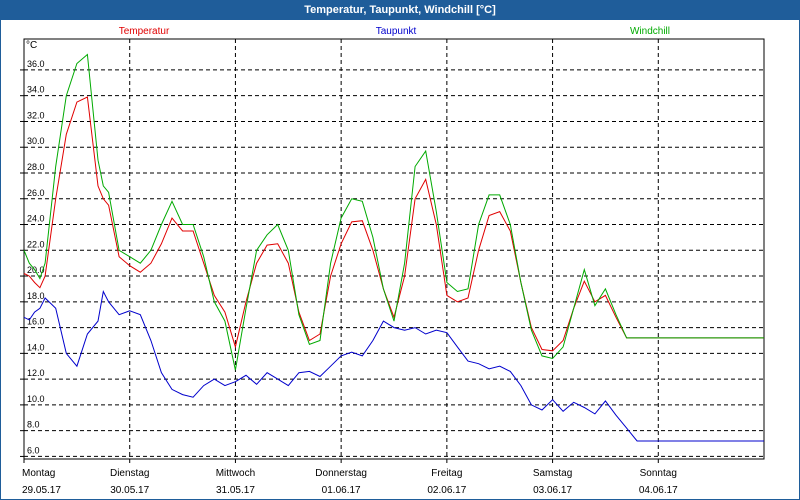  Describe the element at coordinates (33, 450) in the screenshot. I see `y-tick-label: 6.0` at that location.